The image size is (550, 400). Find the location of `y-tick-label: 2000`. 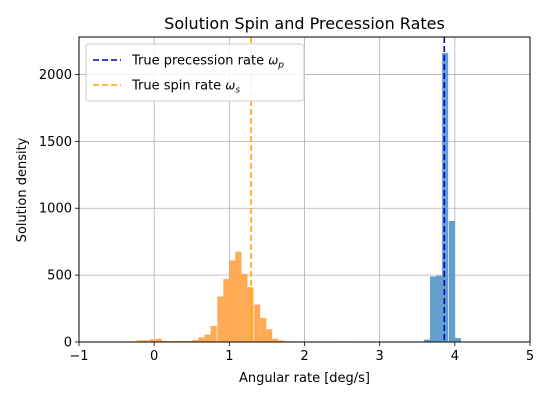

y-tick-label: 2000 is located at coordinates (55, 75).